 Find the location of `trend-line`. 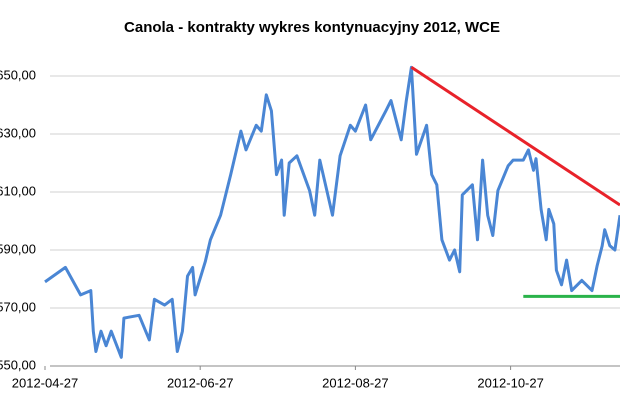

trend-line is located at coordinates (515, 136).